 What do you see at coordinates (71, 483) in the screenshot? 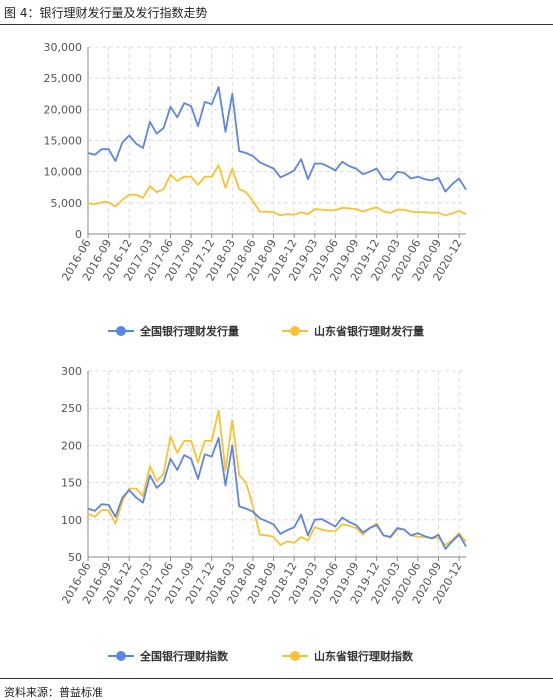
I see `chart1-ytick-label: 150` at bounding box center [71, 483].